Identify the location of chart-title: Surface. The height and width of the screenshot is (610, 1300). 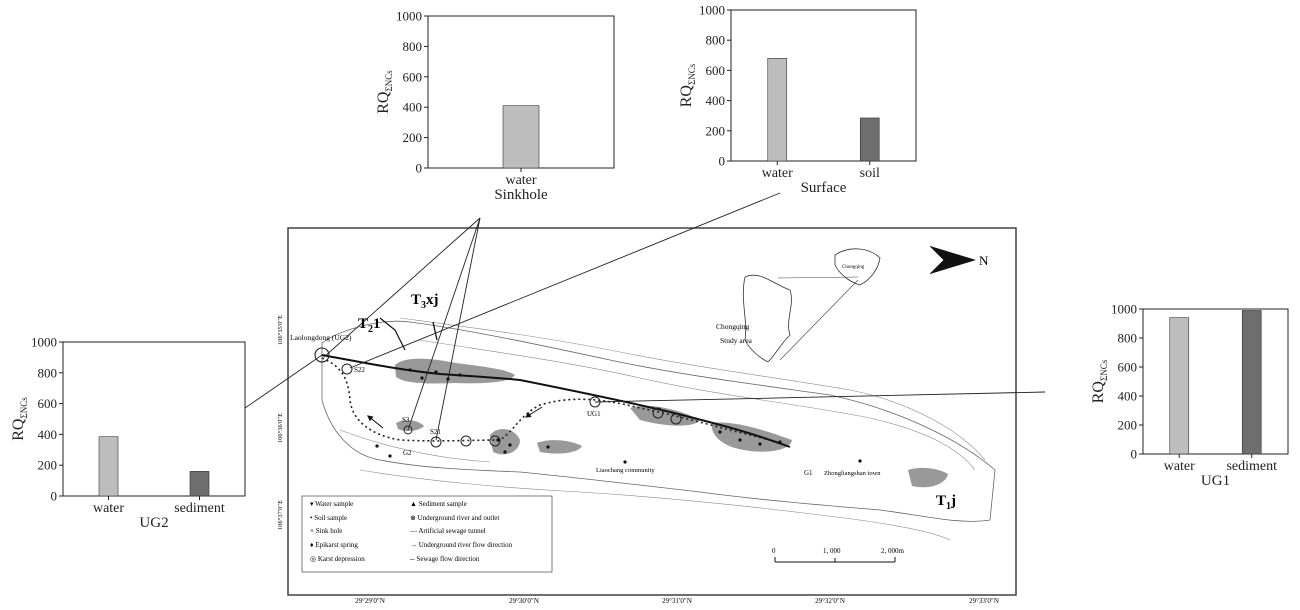
(824, 188).